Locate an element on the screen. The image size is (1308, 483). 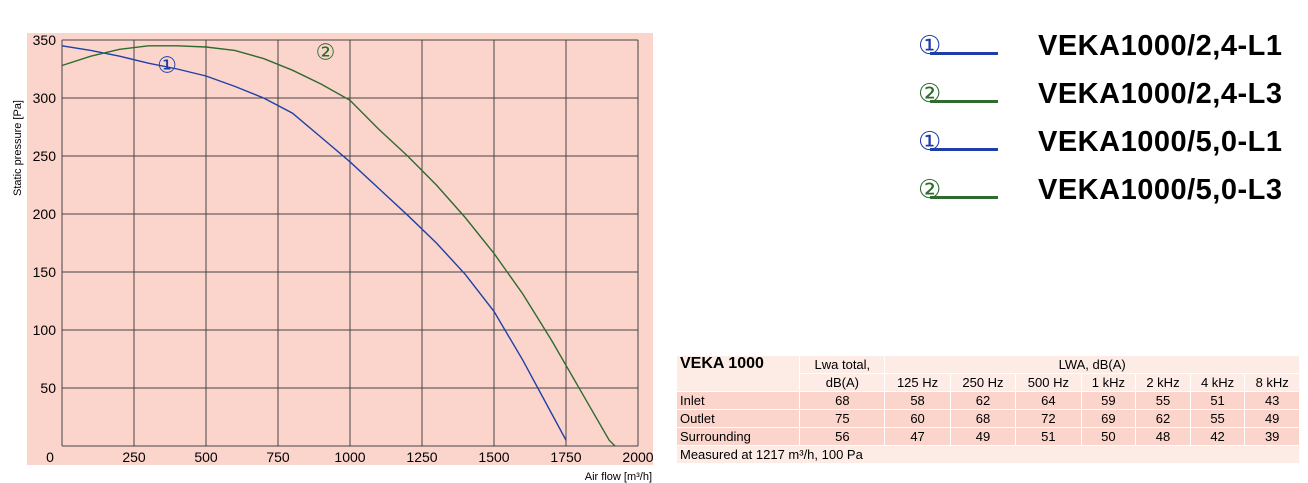
table-footer: Measured at 1217 m³/h, 100 Pa is located at coordinates (988, 454).